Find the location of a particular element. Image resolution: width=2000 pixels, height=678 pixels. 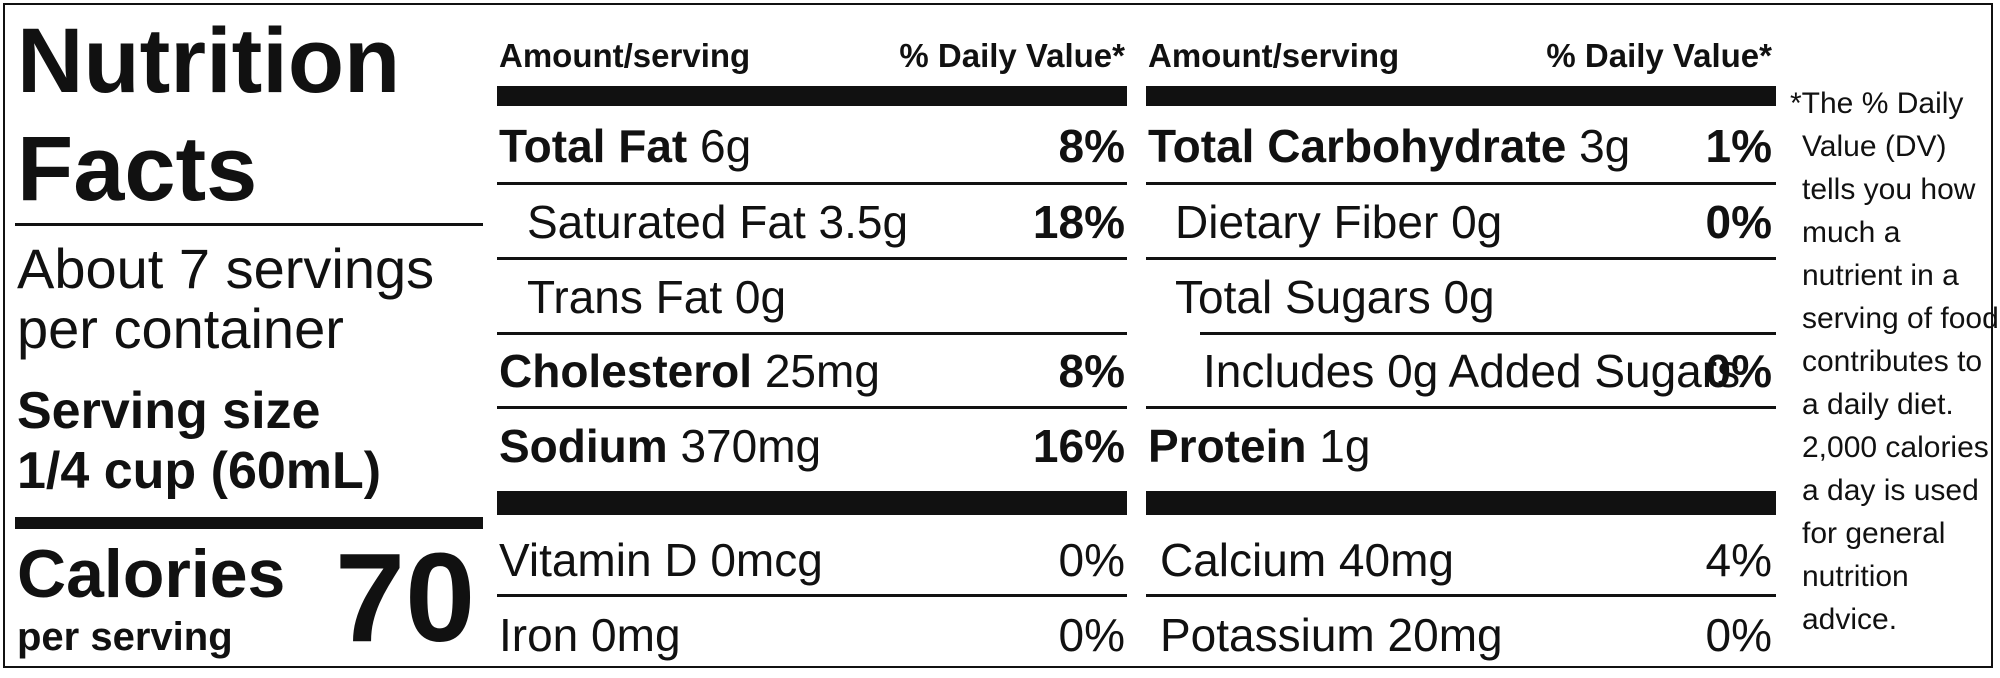

dv-added-sugars: 0% is located at coordinates (1738, 371).